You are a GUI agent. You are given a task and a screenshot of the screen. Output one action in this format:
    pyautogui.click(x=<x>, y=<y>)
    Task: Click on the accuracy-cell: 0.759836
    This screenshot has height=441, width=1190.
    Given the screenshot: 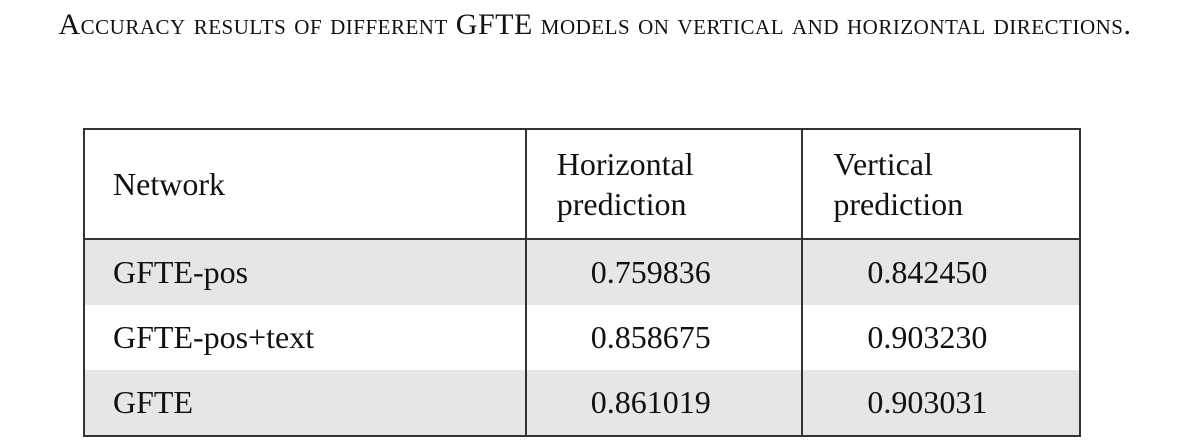 What is the action you would take?
    pyautogui.click(x=664, y=272)
    